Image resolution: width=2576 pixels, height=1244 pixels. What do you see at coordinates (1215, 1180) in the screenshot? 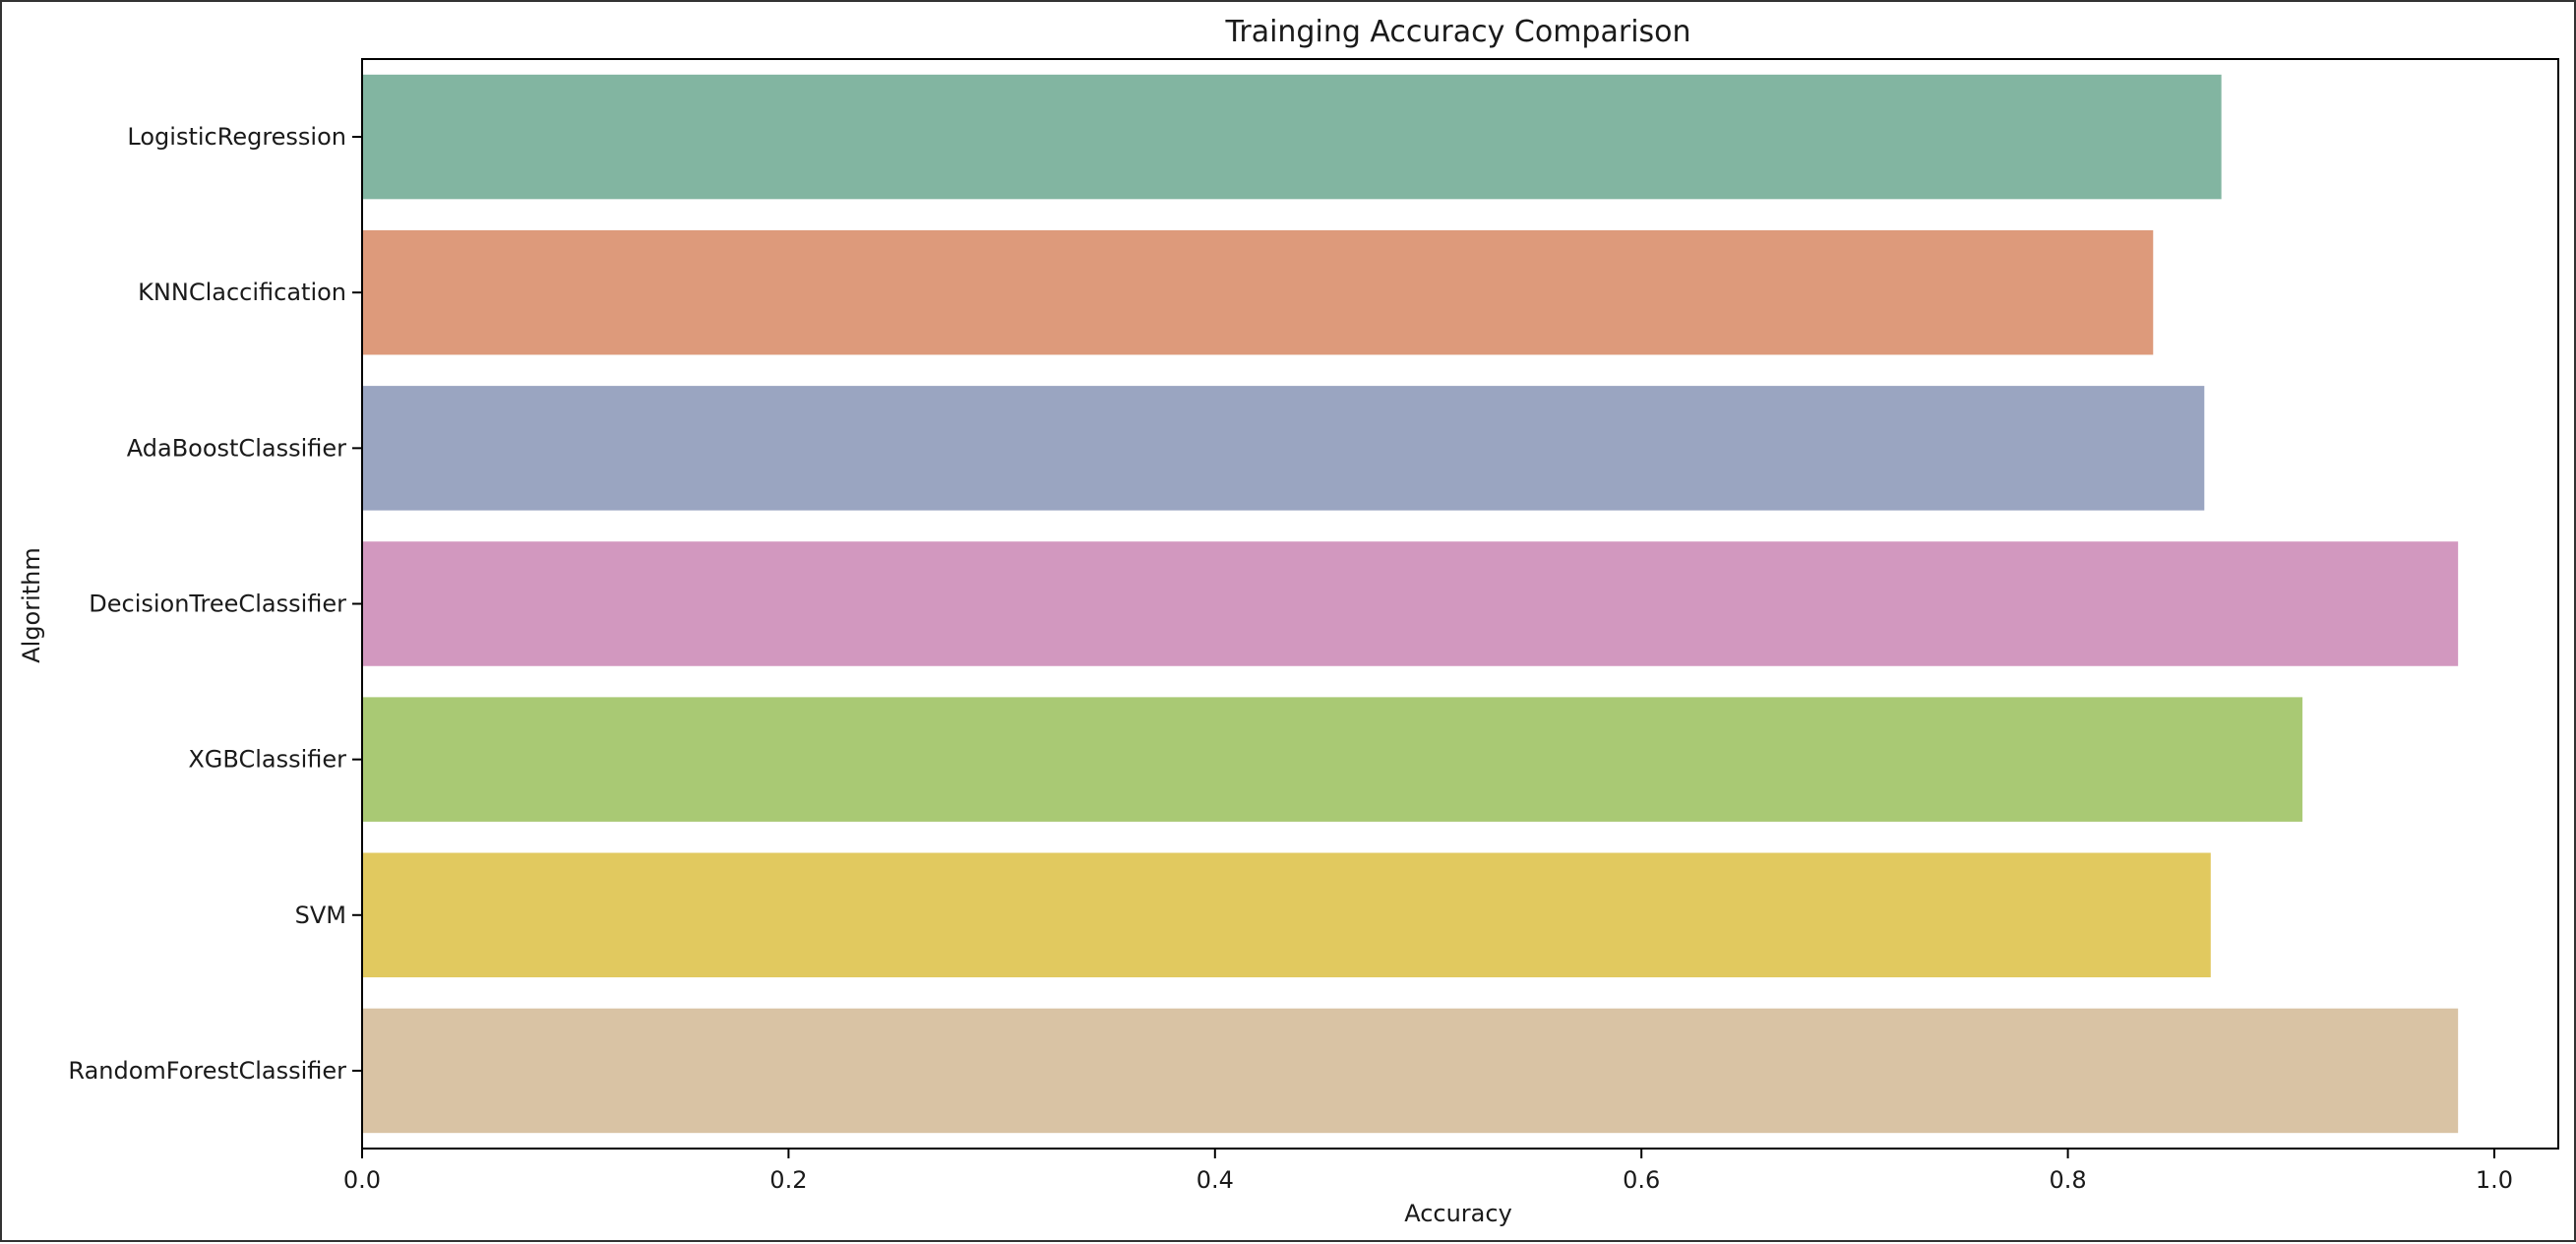
I see `x-tick-label: 0.4` at bounding box center [1215, 1180].